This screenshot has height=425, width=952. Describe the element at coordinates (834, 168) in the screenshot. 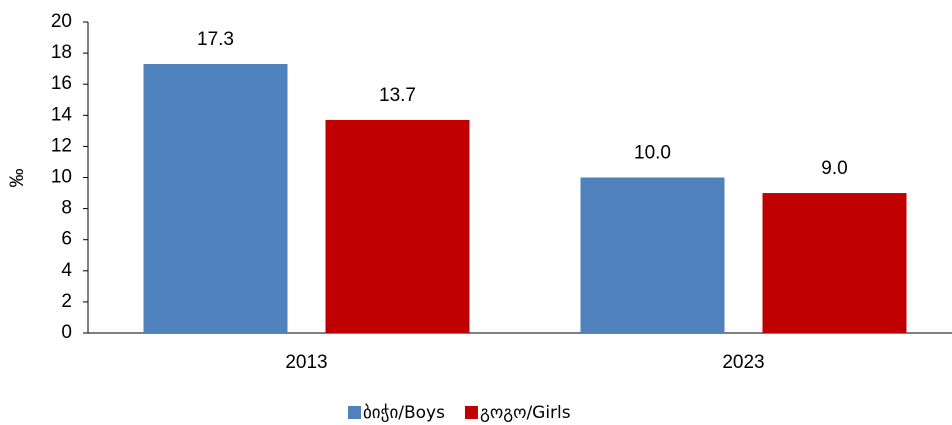

I see `data-label: 9.0` at that location.